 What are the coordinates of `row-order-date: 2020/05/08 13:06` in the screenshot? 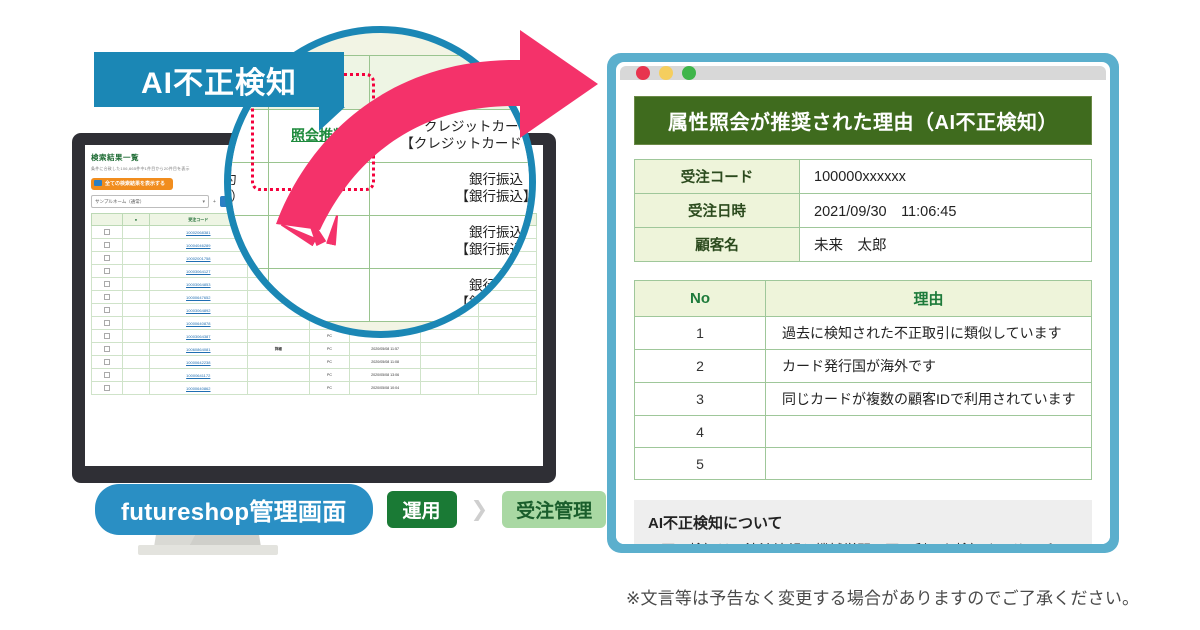 It's located at (385, 375).